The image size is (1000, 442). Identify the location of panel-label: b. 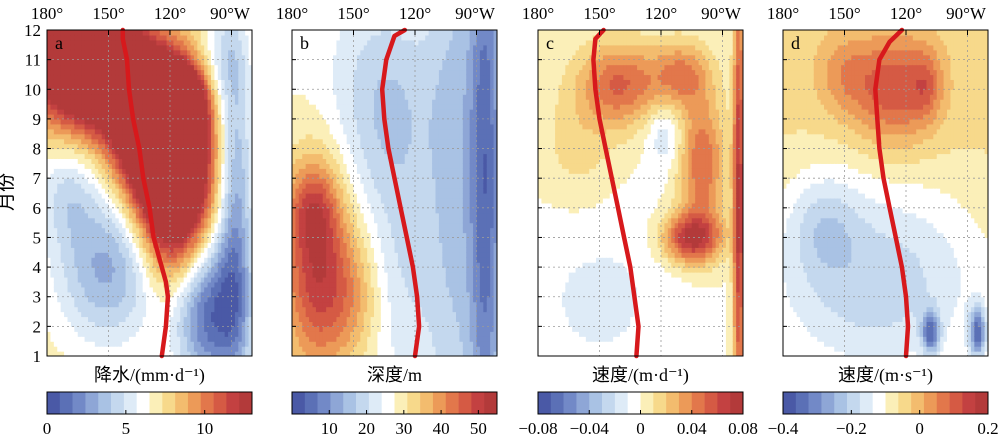
(304, 43).